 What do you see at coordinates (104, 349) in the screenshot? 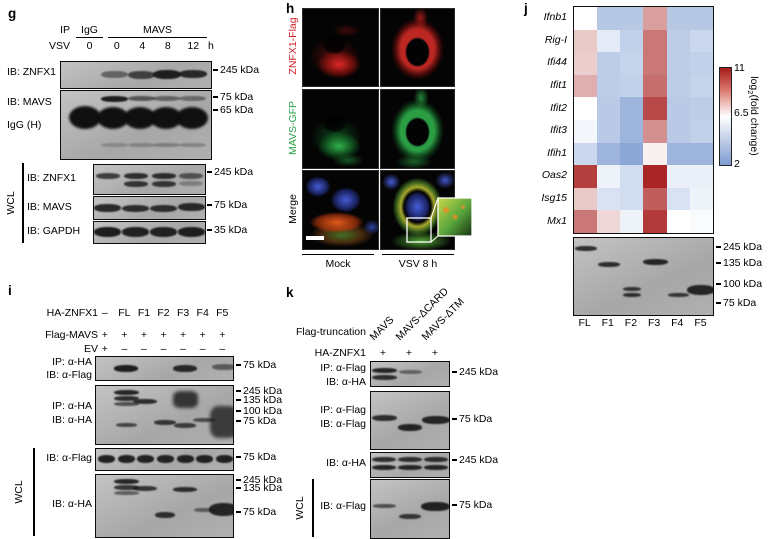
I see `lane-value: +` at bounding box center [104, 349].